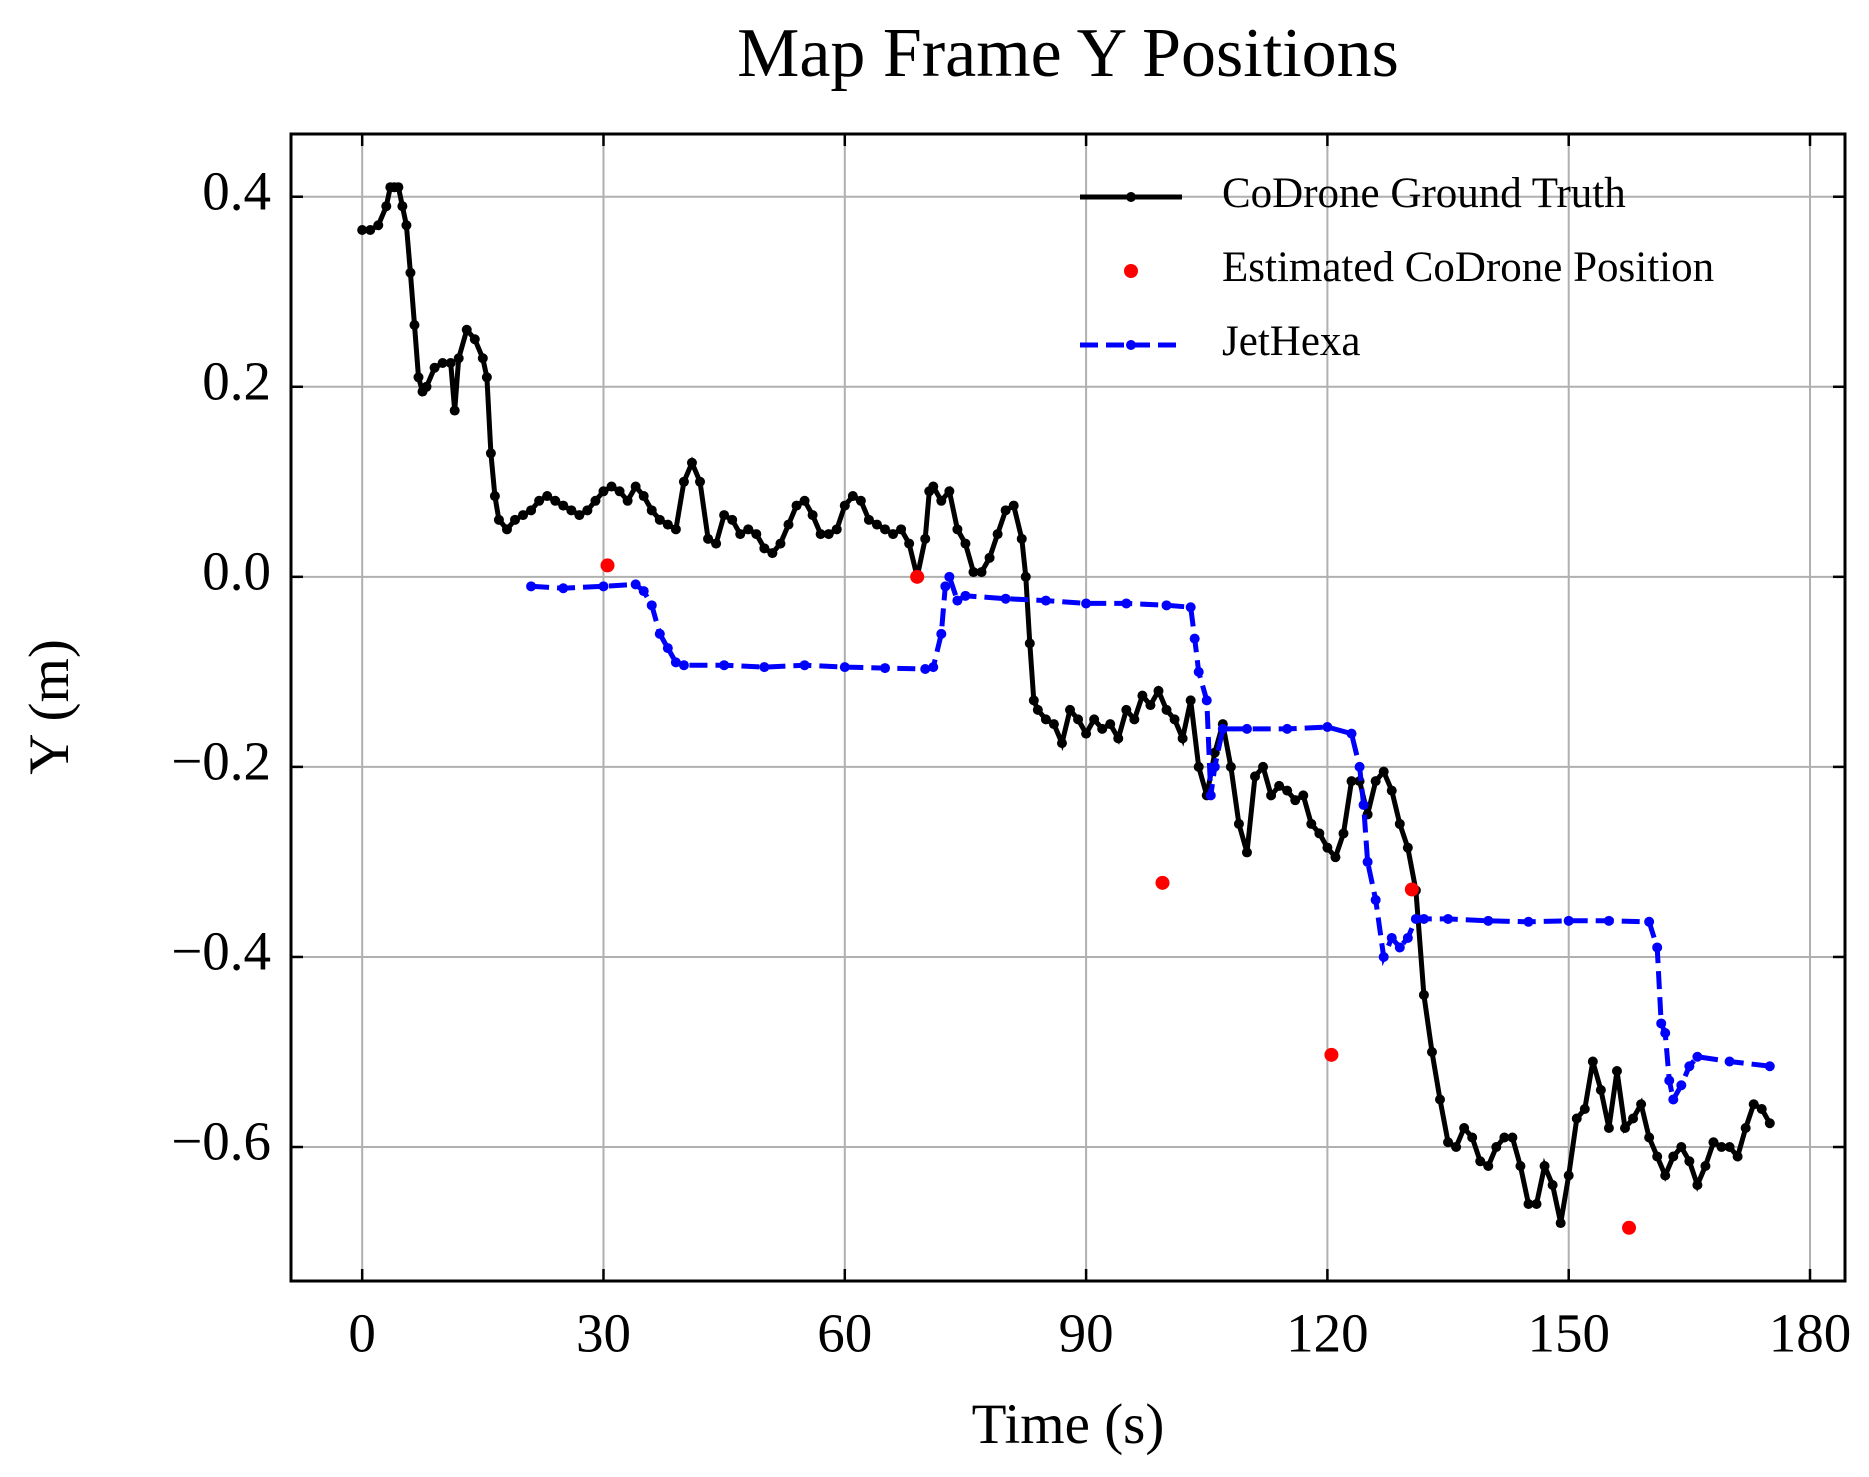  I want to click on y-tick-label: 0.4, so click(236, 190).